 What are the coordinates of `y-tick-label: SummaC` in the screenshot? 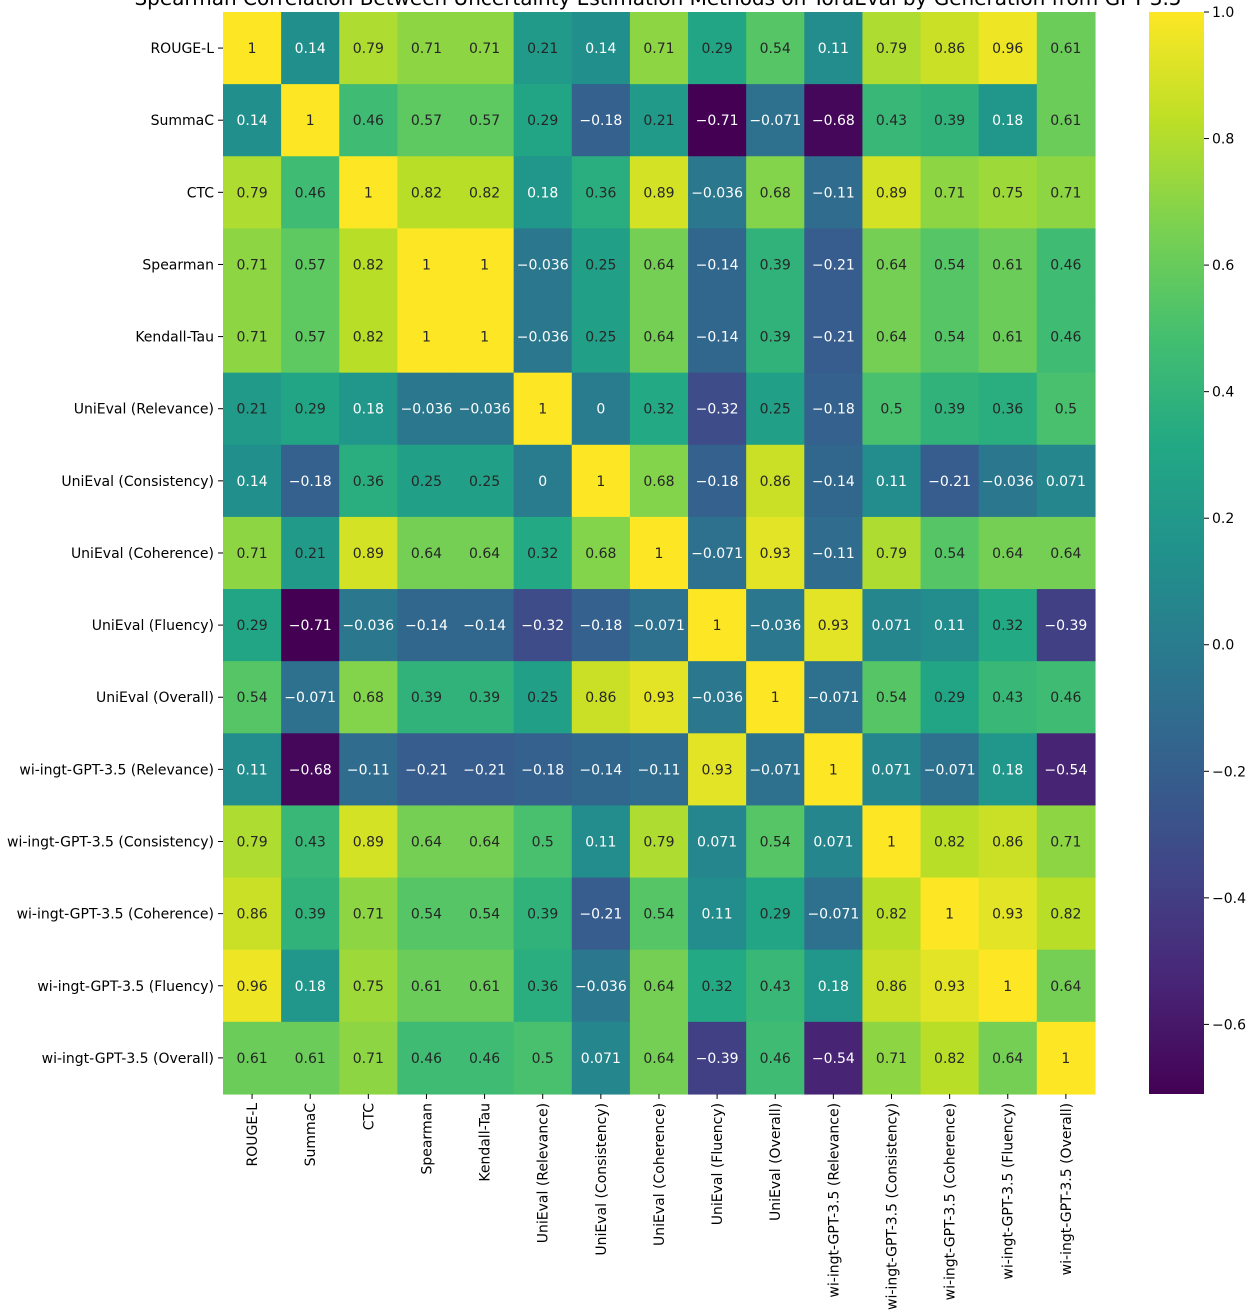 It's located at (183, 121).